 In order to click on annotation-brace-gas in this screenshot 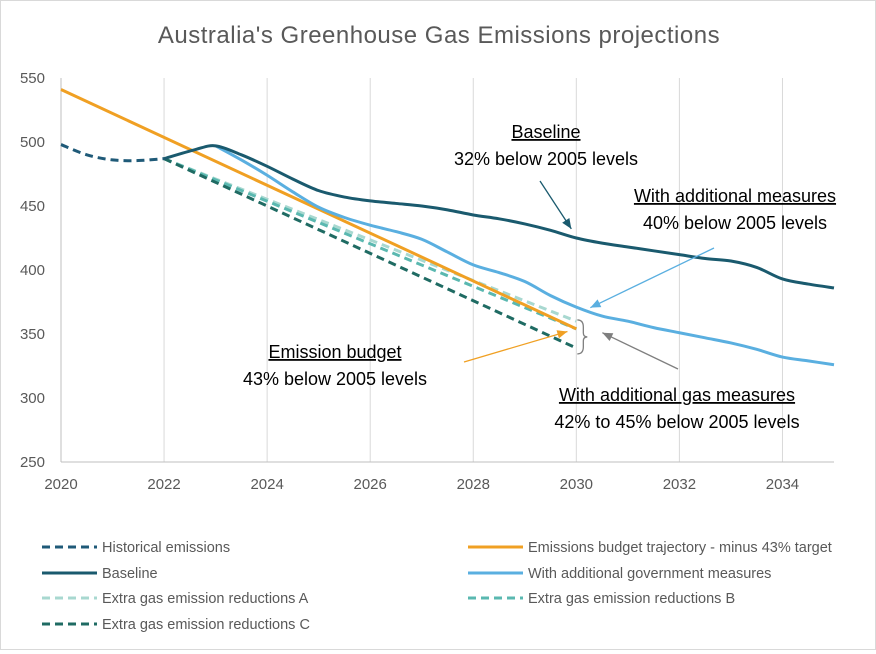, I will do `click(582, 337)`.